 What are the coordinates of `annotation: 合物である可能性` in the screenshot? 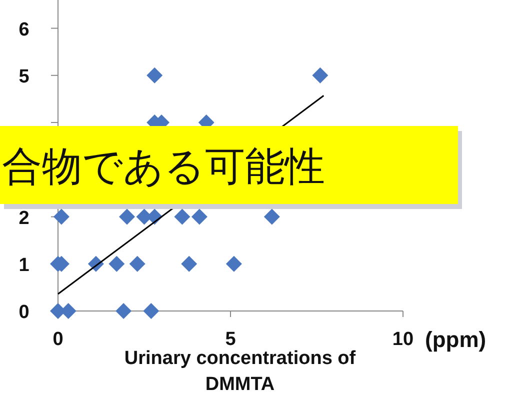 It's located at (163, 167).